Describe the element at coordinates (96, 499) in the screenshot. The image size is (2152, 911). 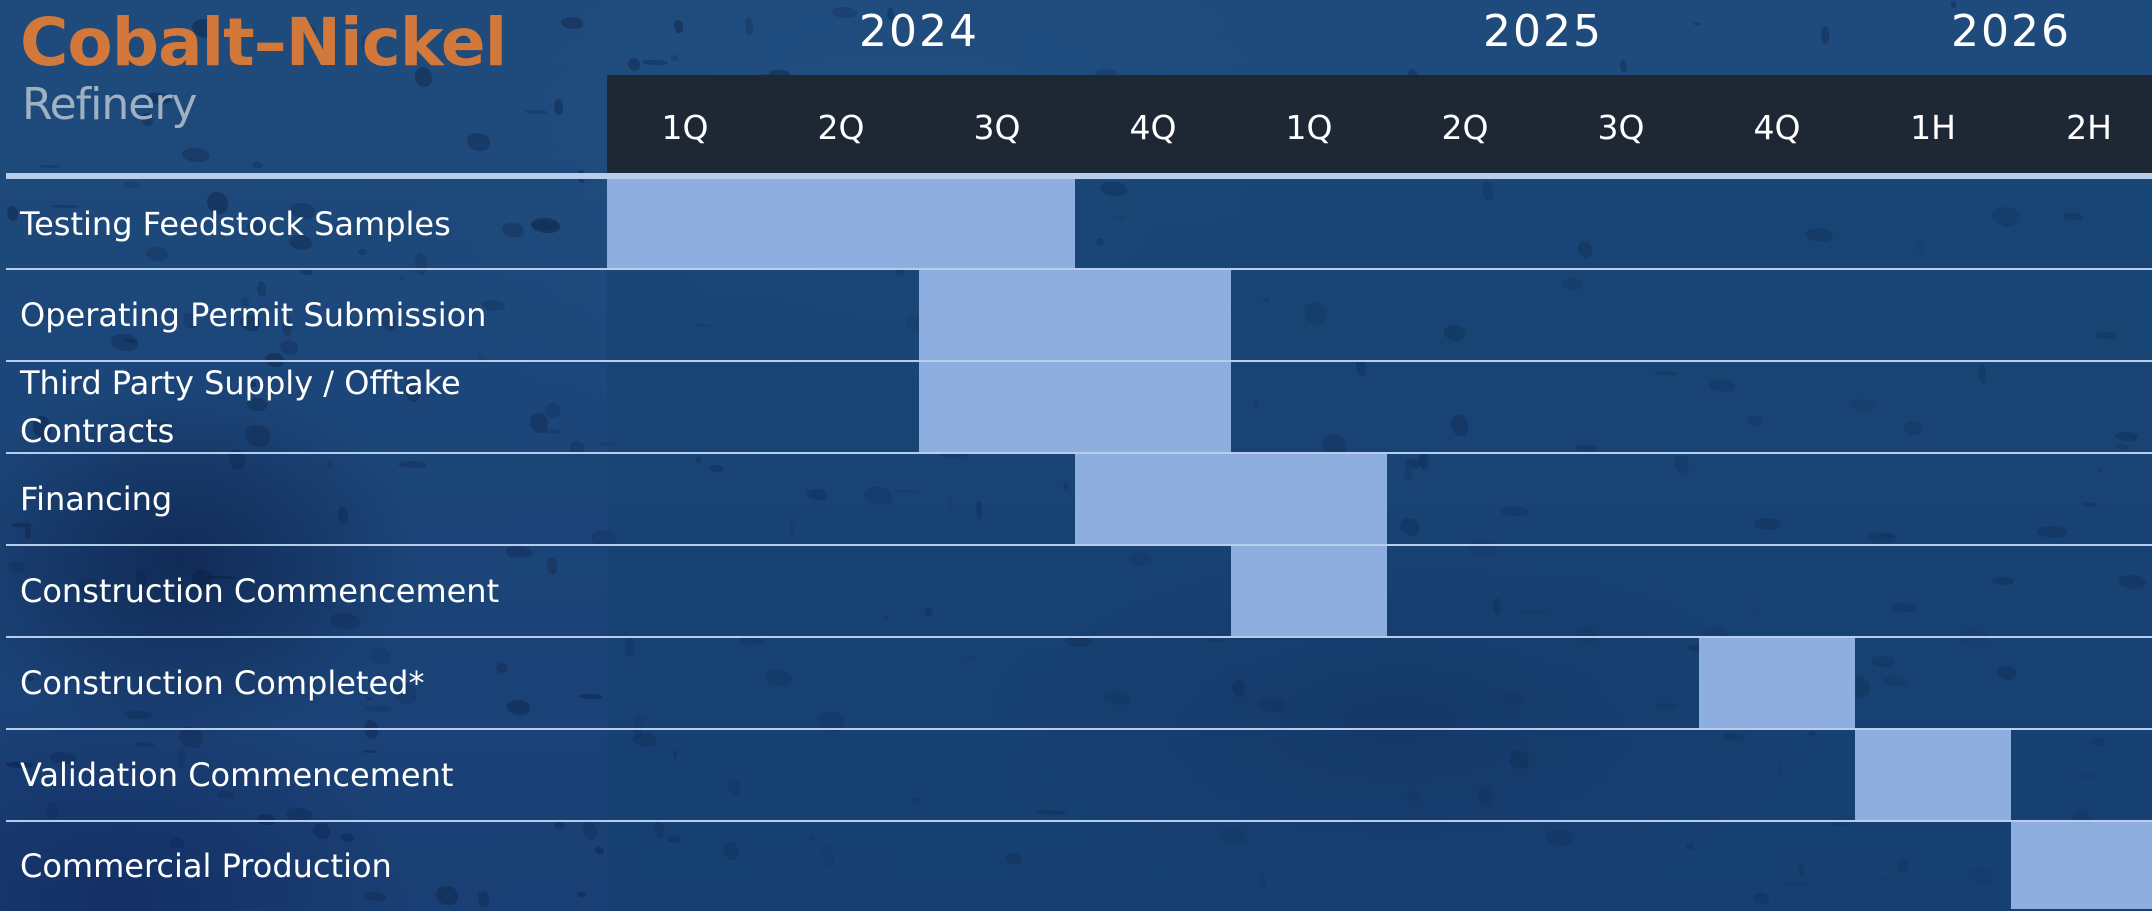
I see `task-label-text: Financing` at that location.